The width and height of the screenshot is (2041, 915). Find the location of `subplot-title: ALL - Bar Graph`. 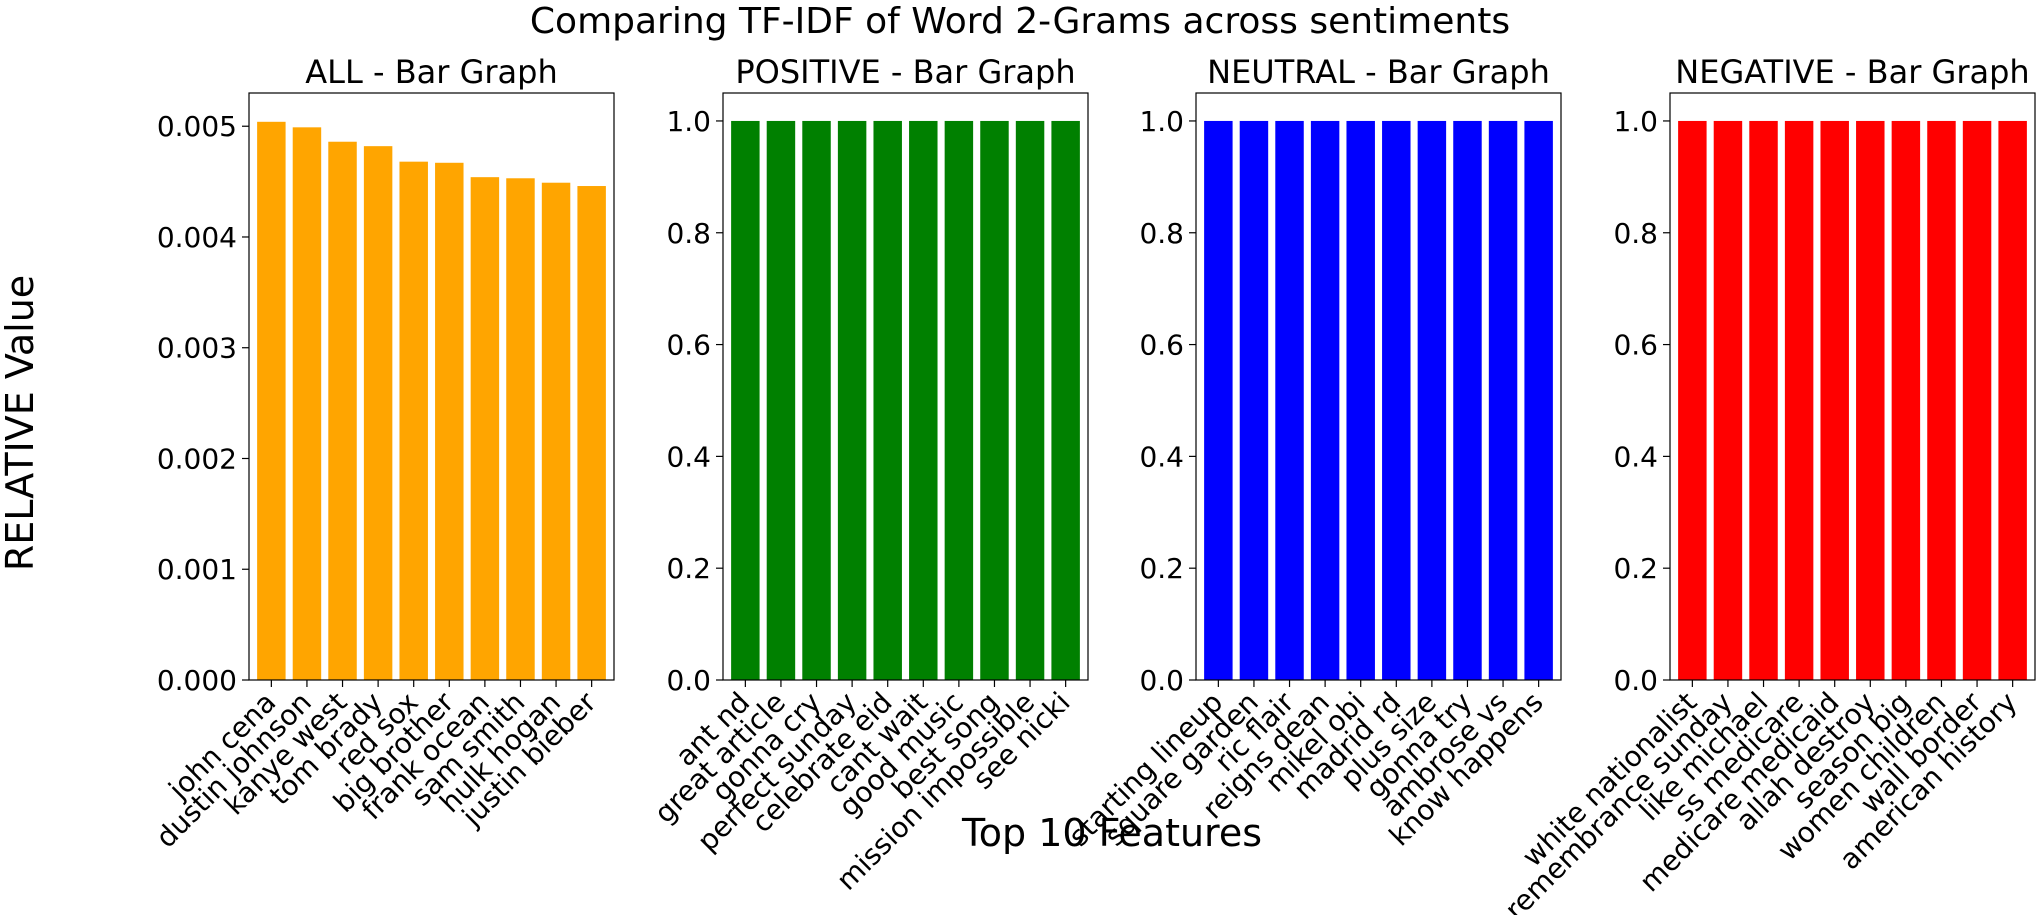

subplot-title: ALL - Bar Graph is located at coordinates (431, 72).